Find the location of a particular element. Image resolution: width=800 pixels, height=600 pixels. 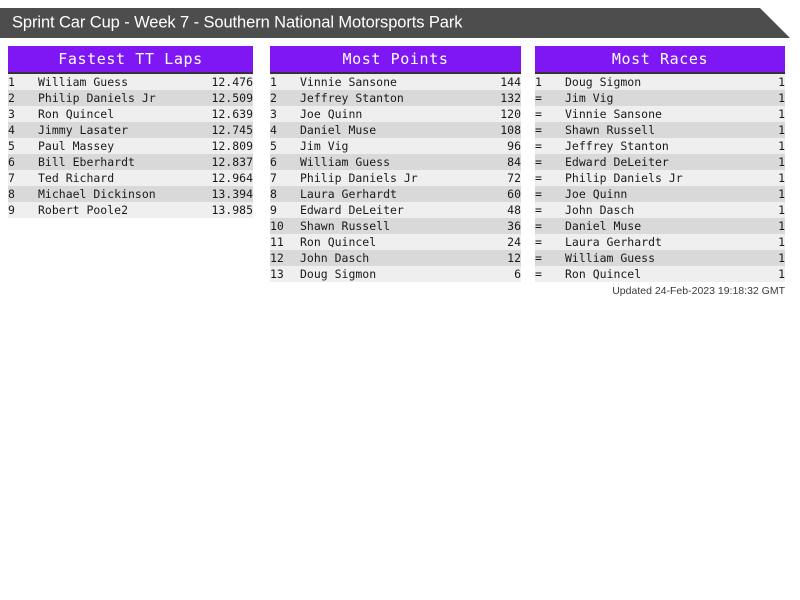

table-row: 2 Philip Daniels Jr 12.509 is located at coordinates (130, 98).